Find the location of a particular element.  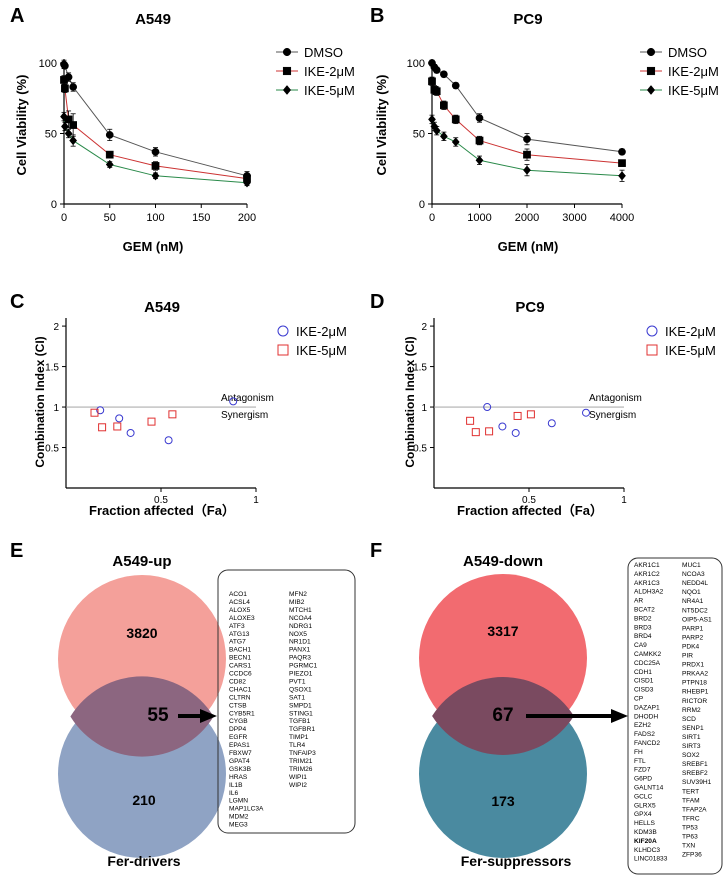

gene-name: GSK3B is located at coordinates (240, 769).